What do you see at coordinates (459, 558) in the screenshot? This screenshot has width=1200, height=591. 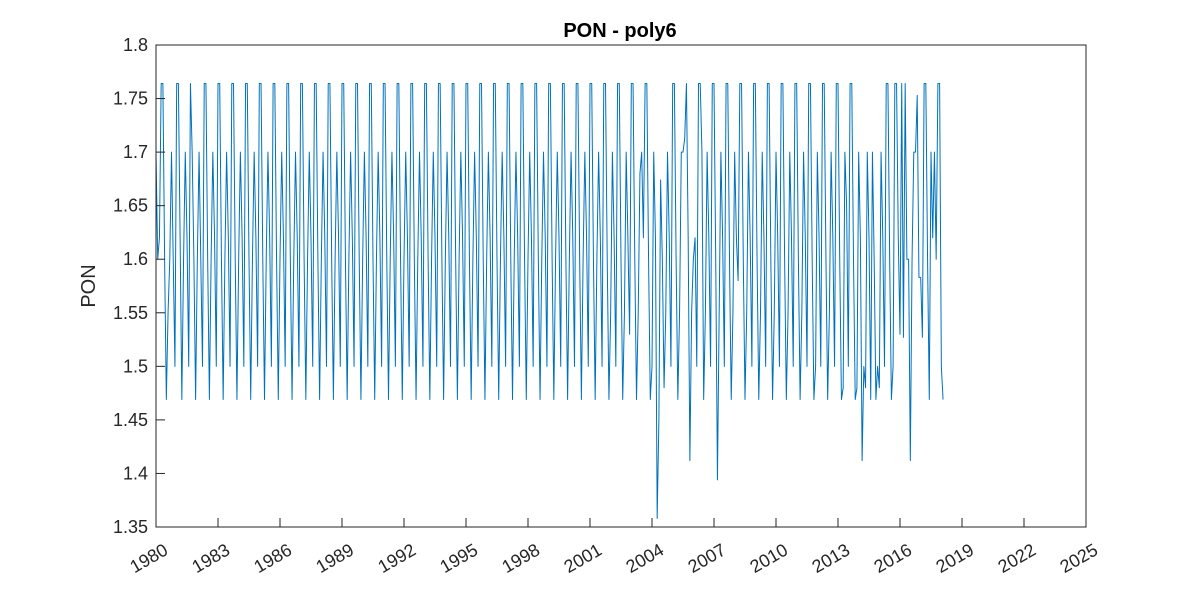 I see `x-tick-label: 1995` at bounding box center [459, 558].